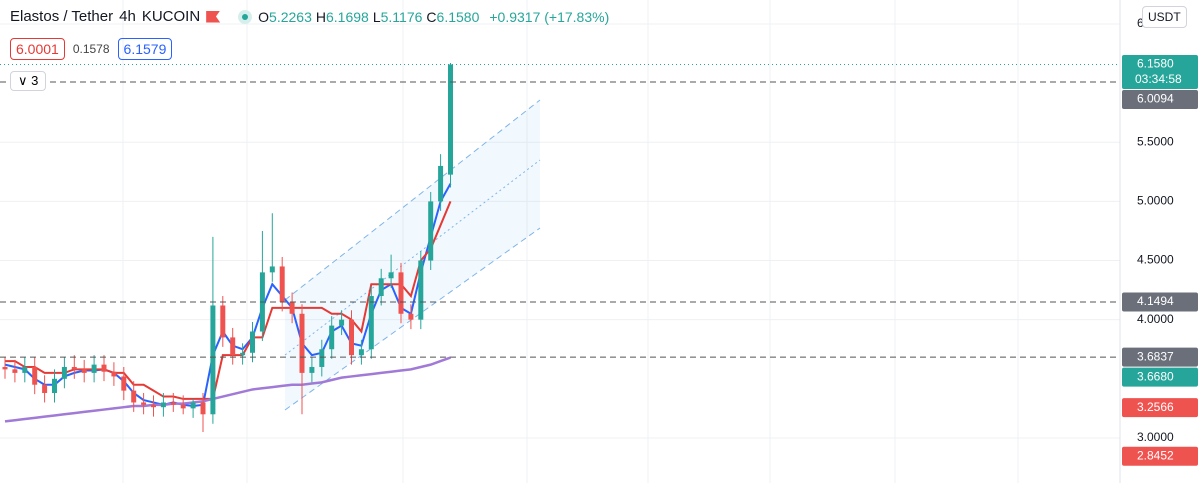 This screenshot has width=1200, height=483. Describe the element at coordinates (28, 81) in the screenshot. I see `collapse-button: ∨ 3` at that location.